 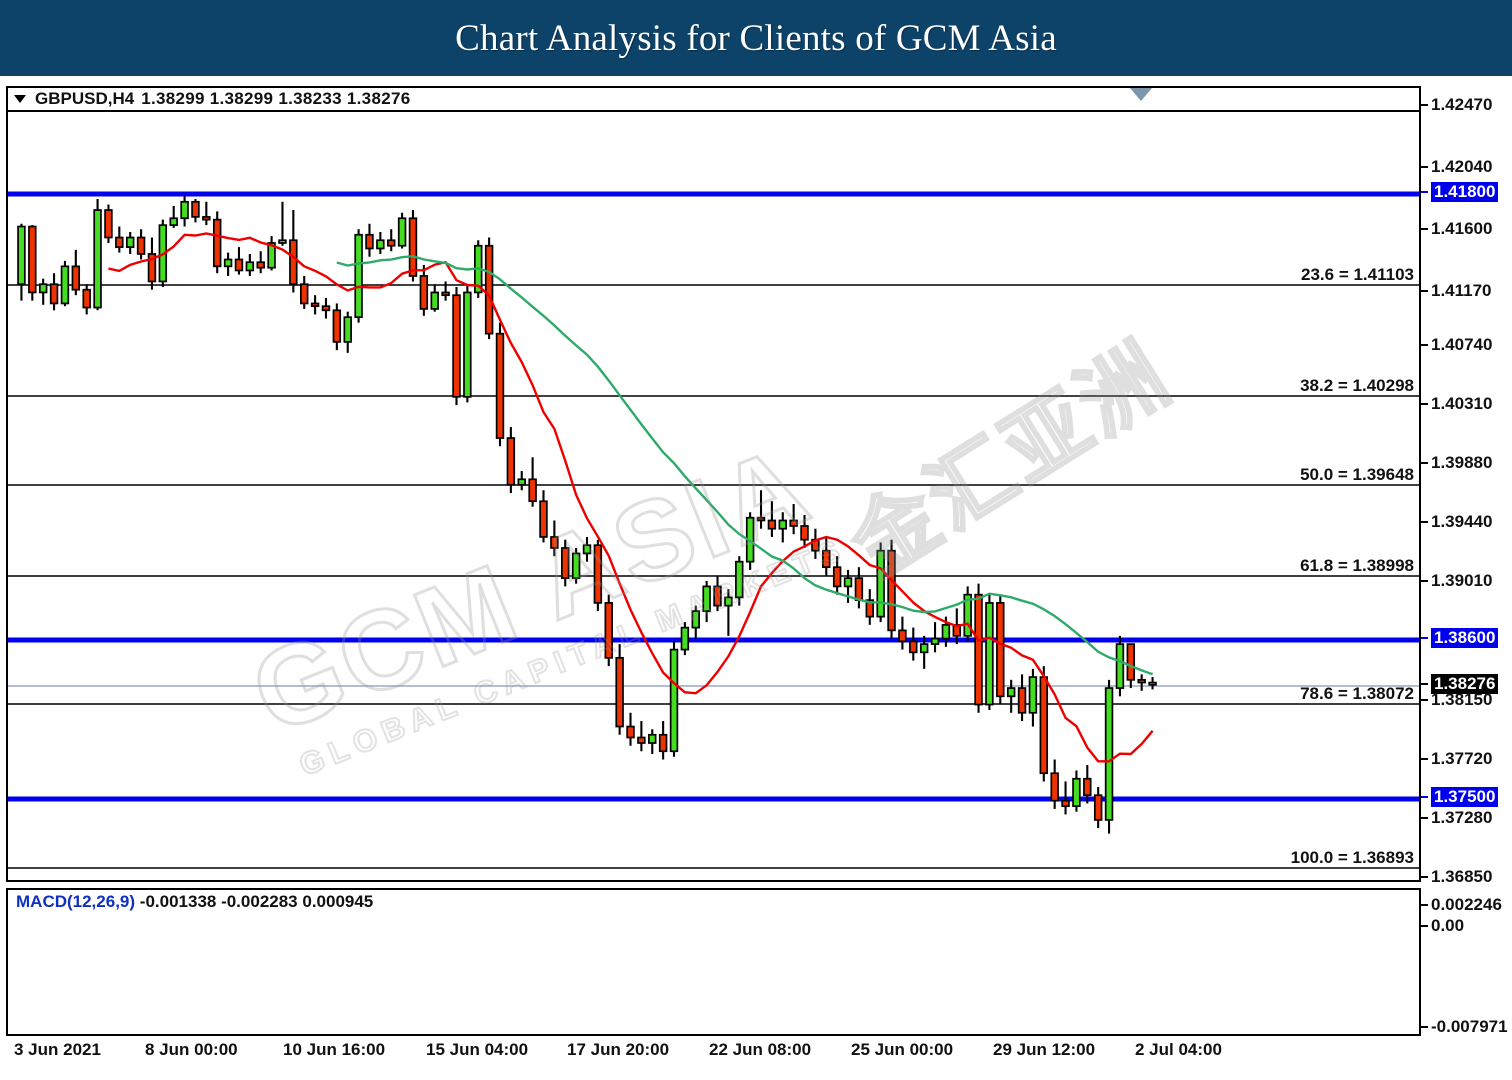 What do you see at coordinates (1462, 228) in the screenshot?
I see `tick-value: 1.41600` at bounding box center [1462, 228].